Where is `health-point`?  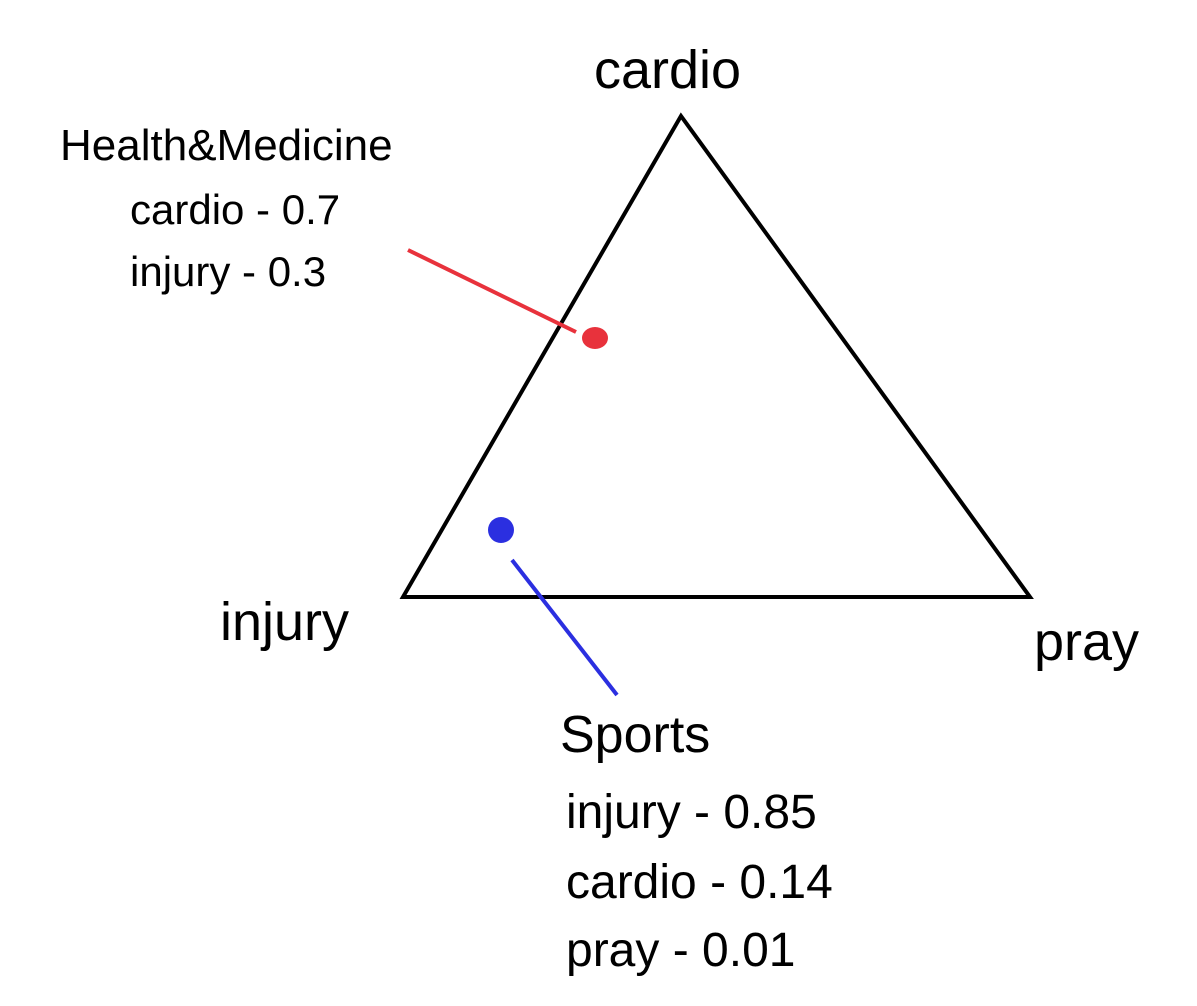
health-point is located at coordinates (595, 338).